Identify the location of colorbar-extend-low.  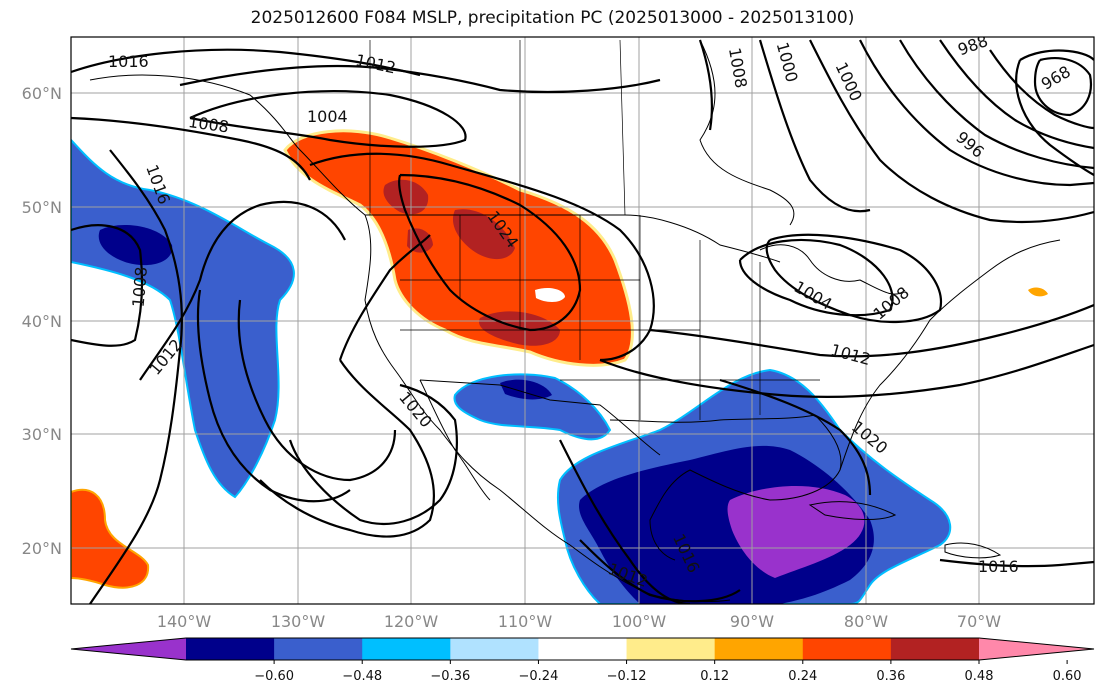
(128, 649).